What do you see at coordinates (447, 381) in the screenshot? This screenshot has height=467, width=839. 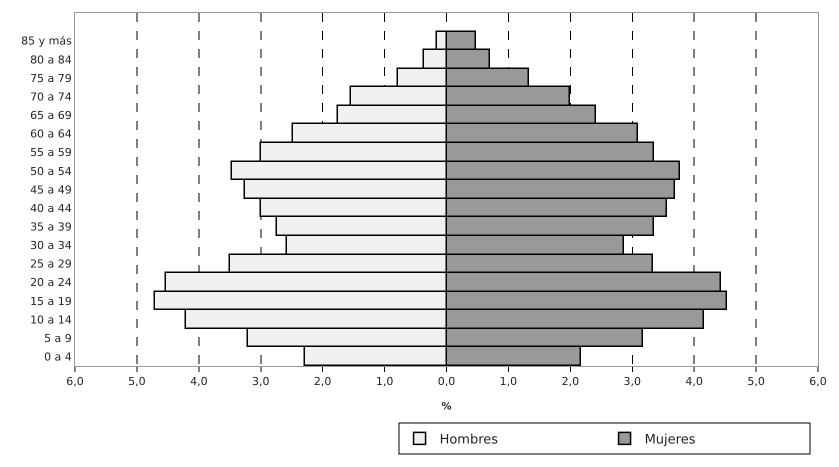 I see `x-tick-label: 0,0` at bounding box center [447, 381].